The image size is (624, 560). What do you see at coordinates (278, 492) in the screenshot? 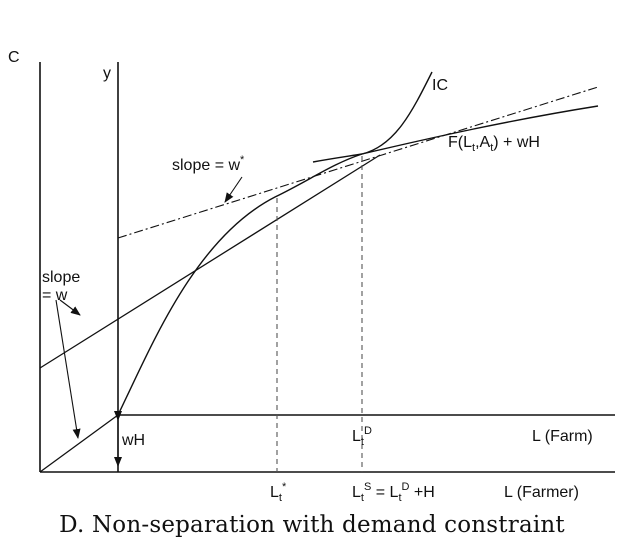
I see `lt-star-label: Lt*` at bounding box center [278, 492].